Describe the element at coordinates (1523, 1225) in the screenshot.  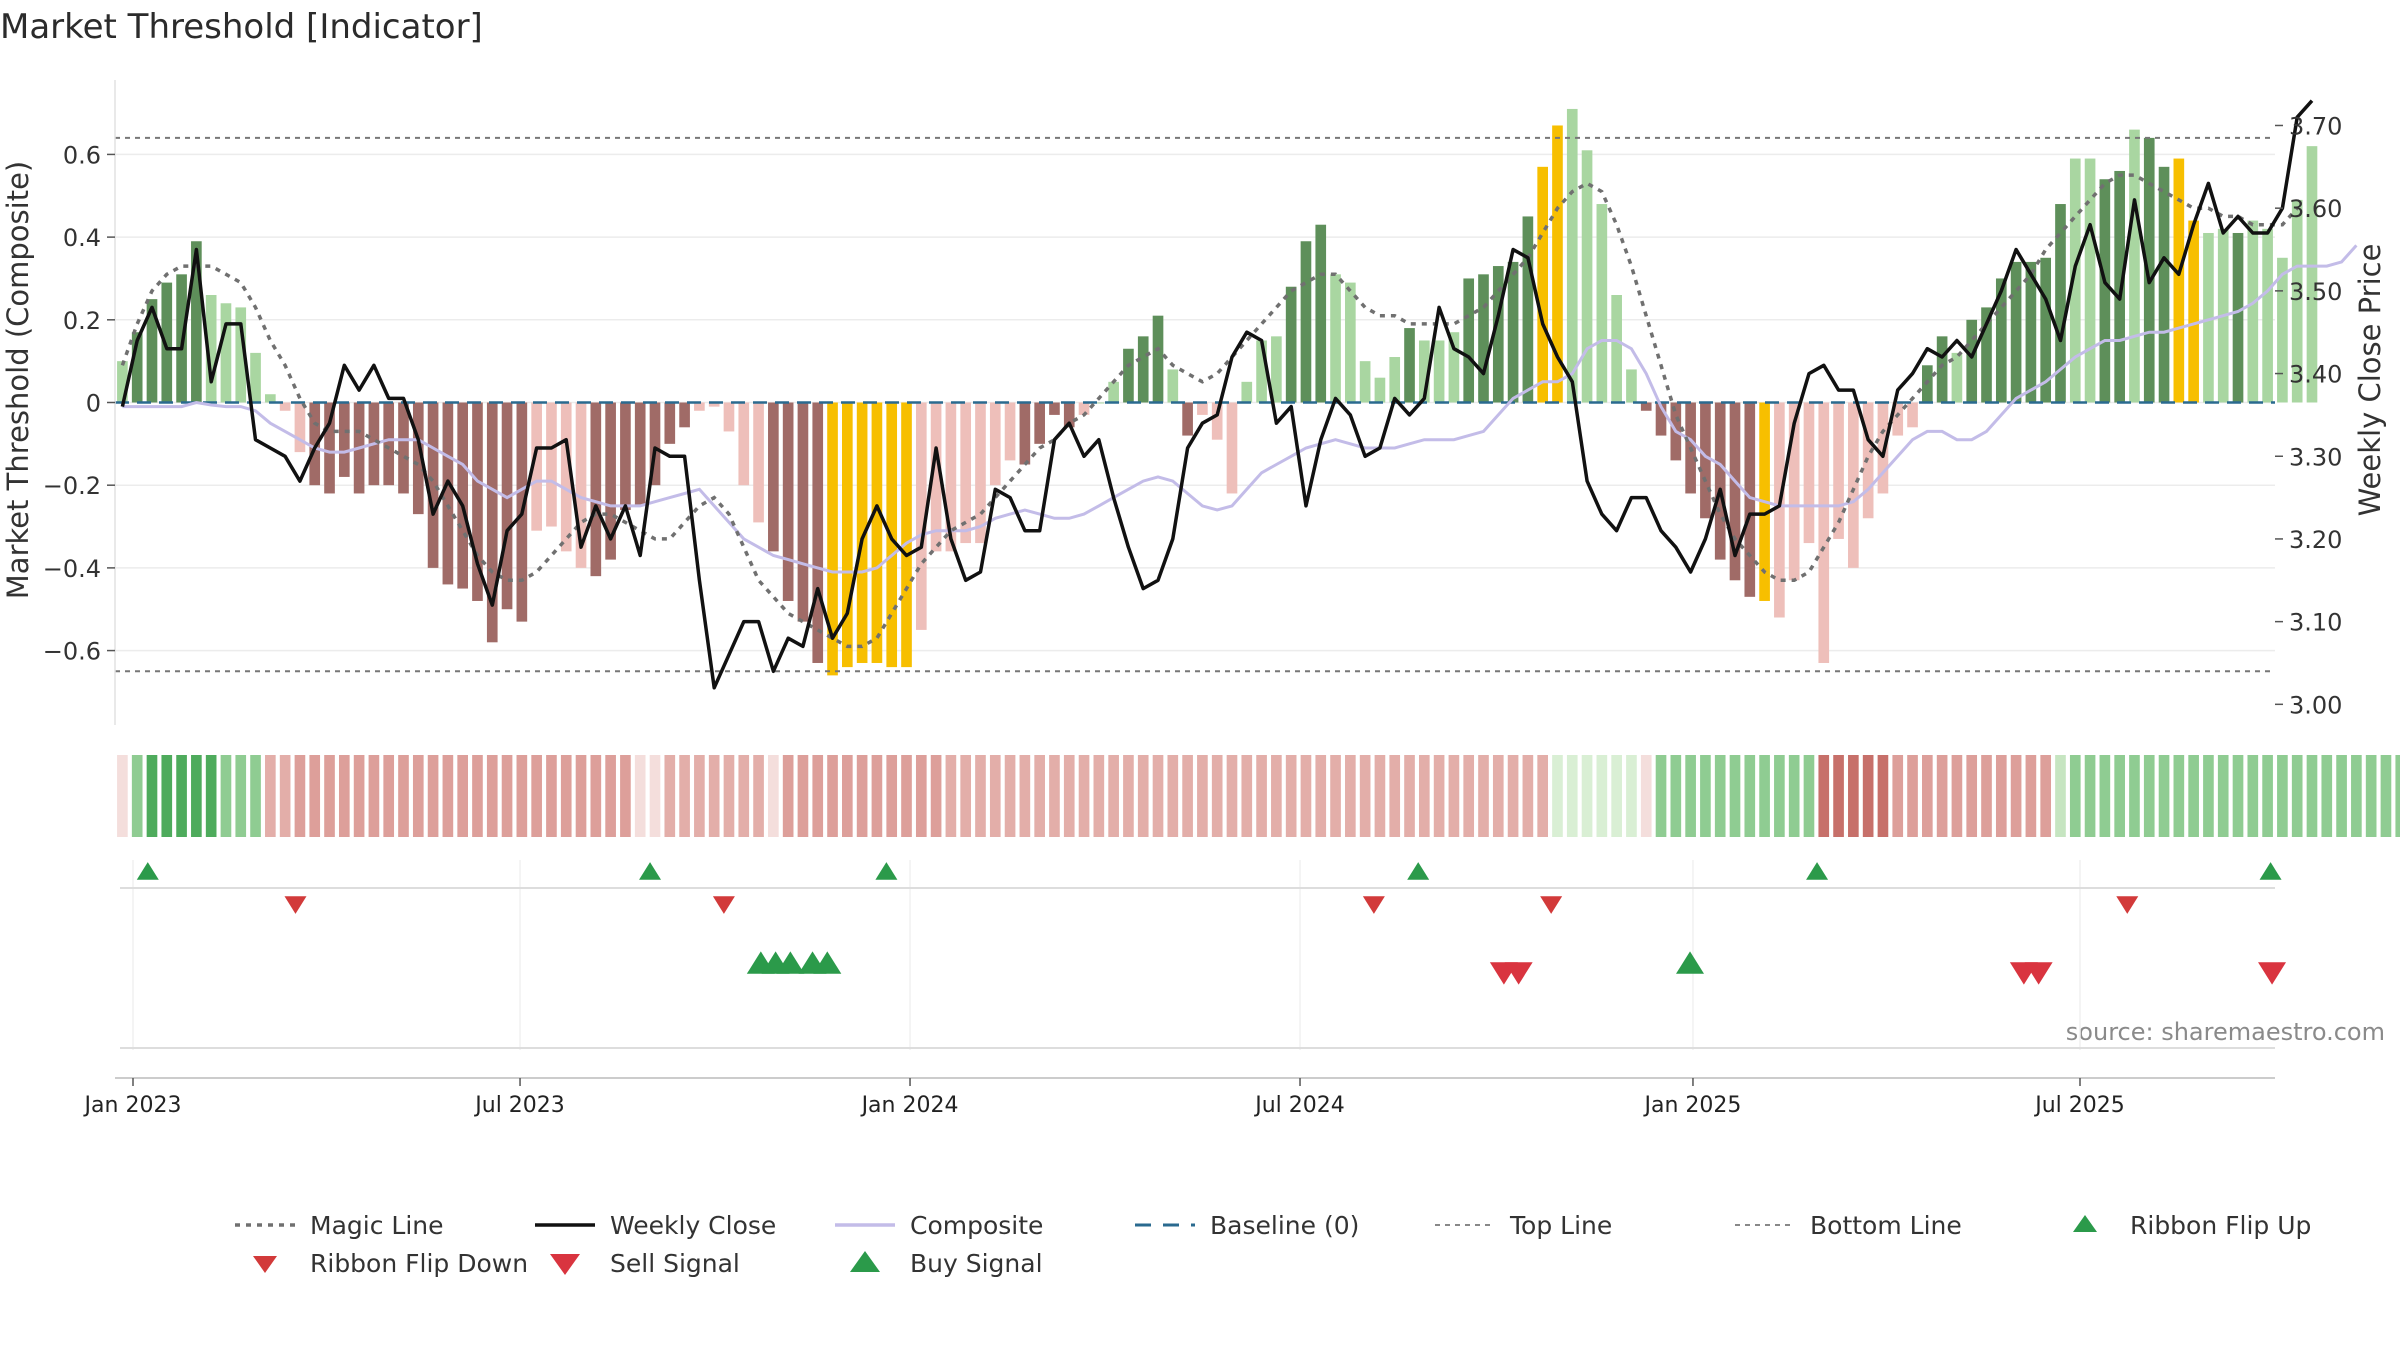
I see `legend-entry: Top Line` at that location.